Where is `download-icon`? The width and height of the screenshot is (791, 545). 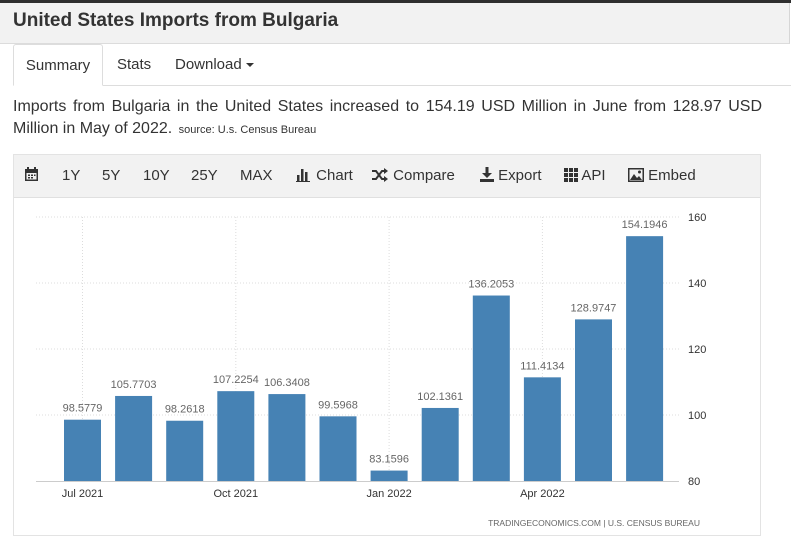 download-icon is located at coordinates (487, 174).